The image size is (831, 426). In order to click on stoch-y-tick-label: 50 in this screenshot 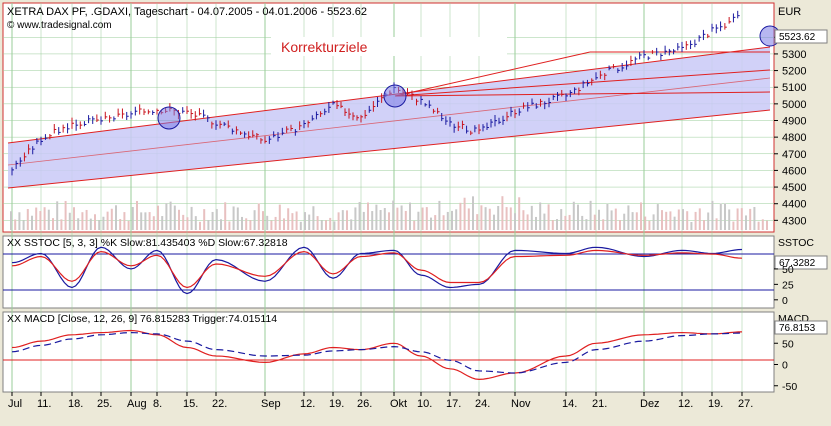, I will do `click(788, 270)`.